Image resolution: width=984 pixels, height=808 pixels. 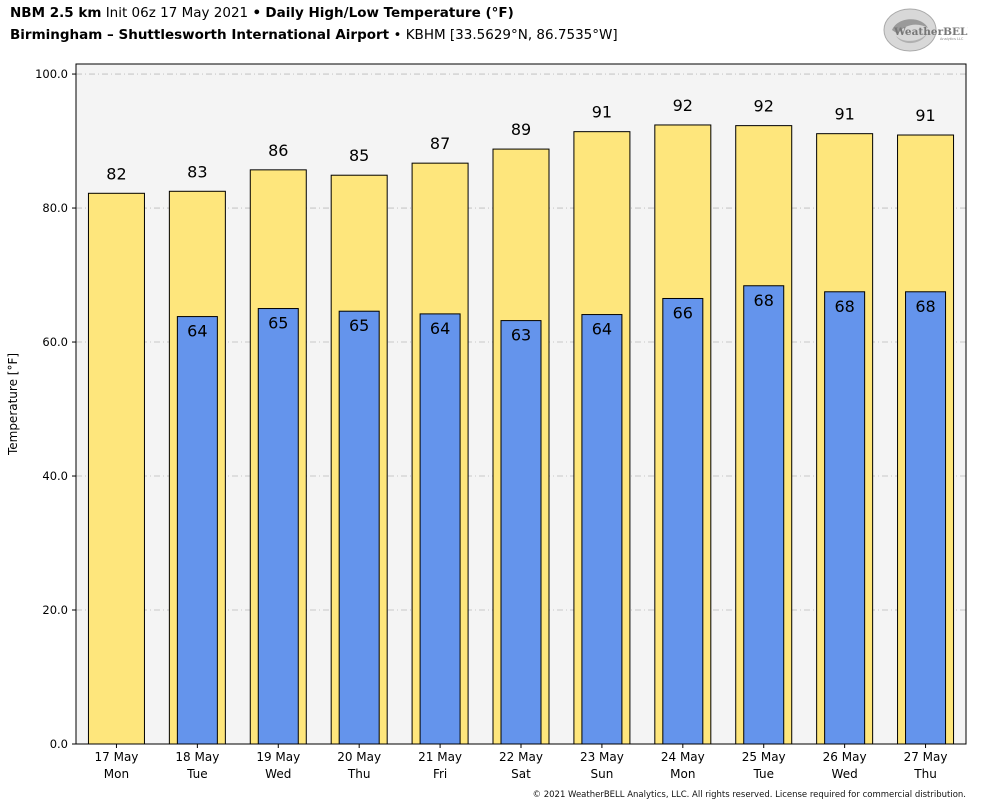 What do you see at coordinates (926, 757) in the screenshot?
I see `x-tick-date: 27 May` at bounding box center [926, 757].